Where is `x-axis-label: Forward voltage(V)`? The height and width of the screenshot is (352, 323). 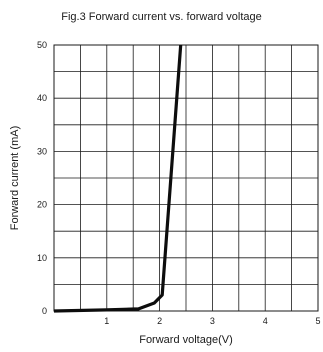 x-axis-label: Forward voltage(V) is located at coordinates (186, 340).